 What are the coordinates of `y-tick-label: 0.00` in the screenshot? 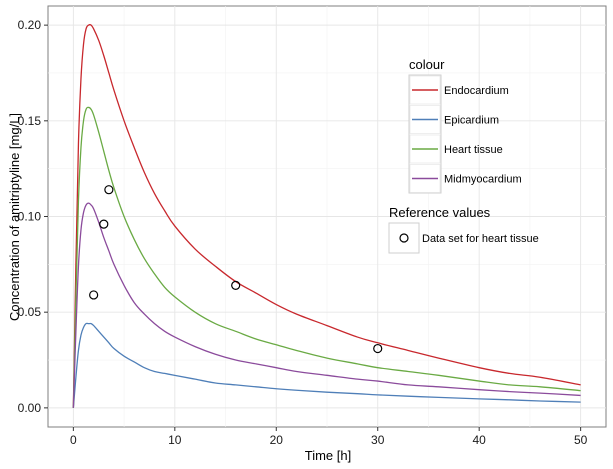 It's located at (30, 408).